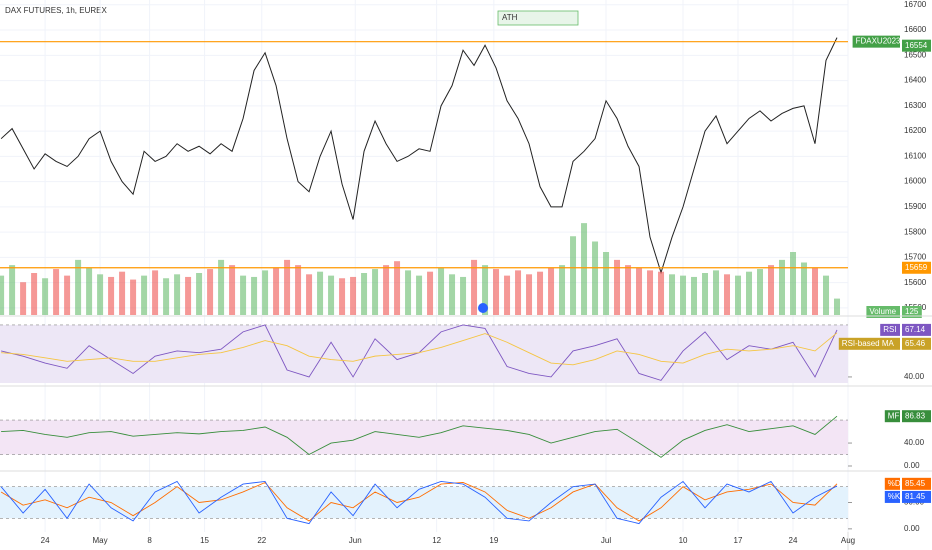 The image size is (932, 550). What do you see at coordinates (878, 41) in the screenshot?
I see `tag-label: FDAXU2023` at bounding box center [878, 41].